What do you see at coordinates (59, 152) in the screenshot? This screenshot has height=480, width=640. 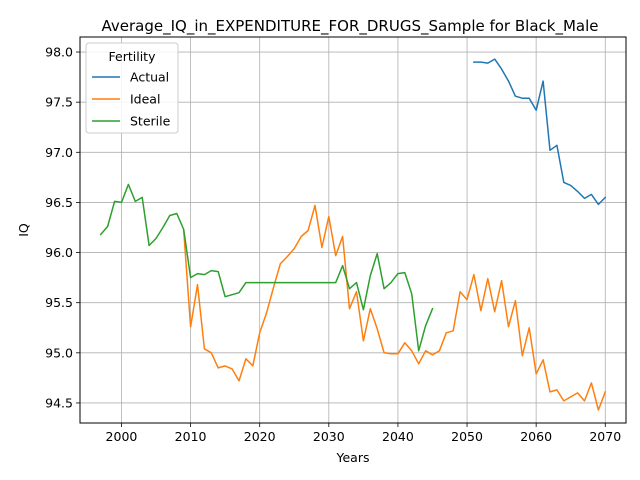 I see `y-tick-label: 97.0` at bounding box center [59, 152].